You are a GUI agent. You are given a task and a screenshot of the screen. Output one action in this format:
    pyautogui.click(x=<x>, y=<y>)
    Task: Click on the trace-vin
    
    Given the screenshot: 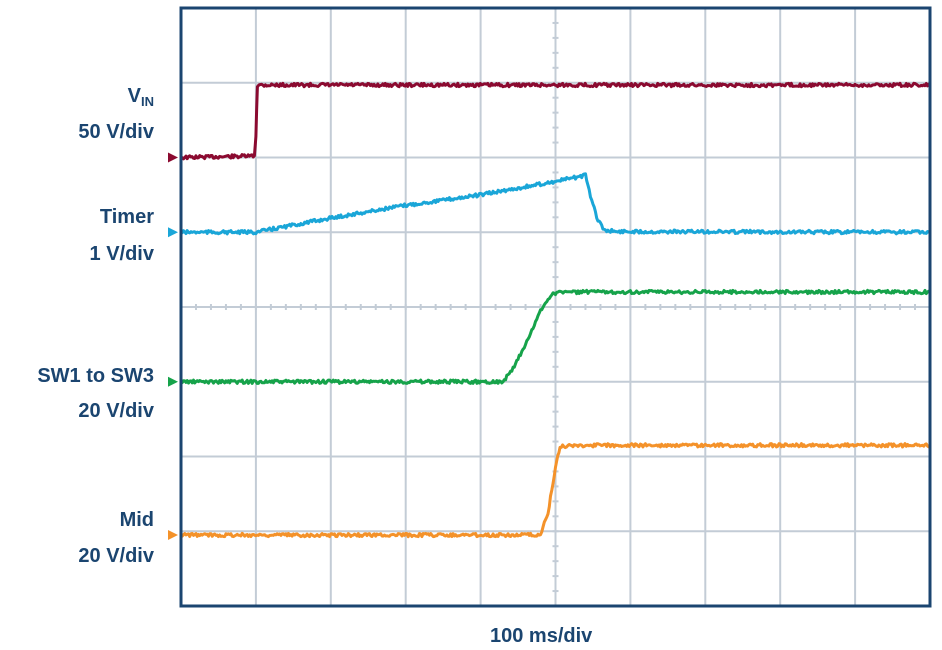 What is the action you would take?
    pyautogui.click(x=555, y=121)
    